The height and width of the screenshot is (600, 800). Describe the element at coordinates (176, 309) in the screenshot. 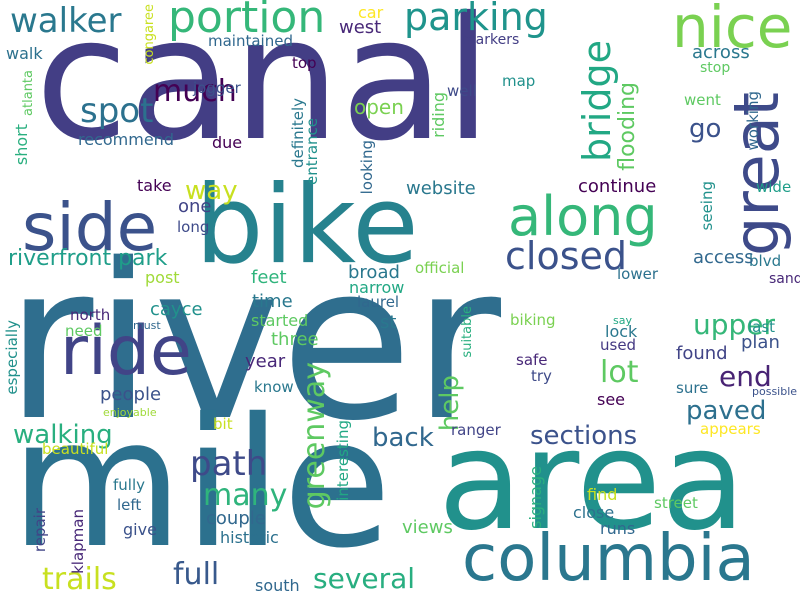

I see `word-cayce: cayce` at that location.